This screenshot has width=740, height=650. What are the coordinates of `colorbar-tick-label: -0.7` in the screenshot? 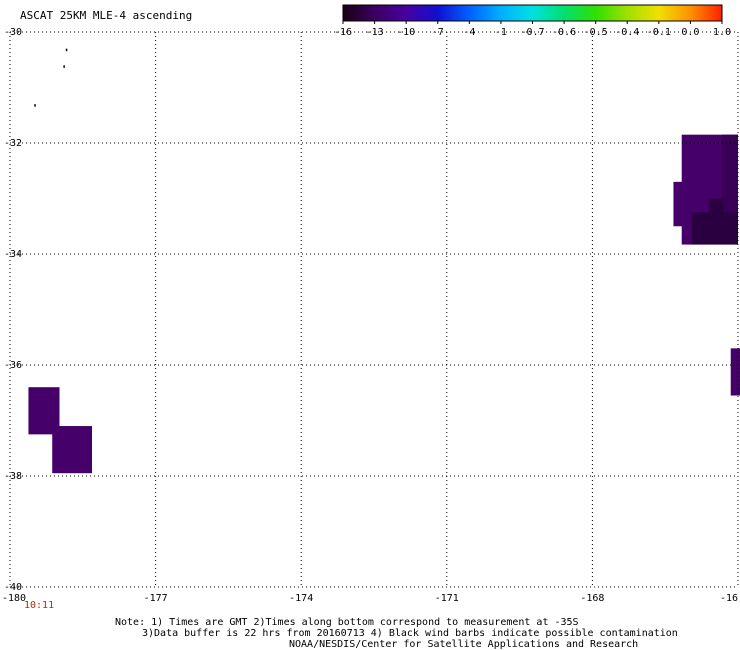 It's located at (532, 32).